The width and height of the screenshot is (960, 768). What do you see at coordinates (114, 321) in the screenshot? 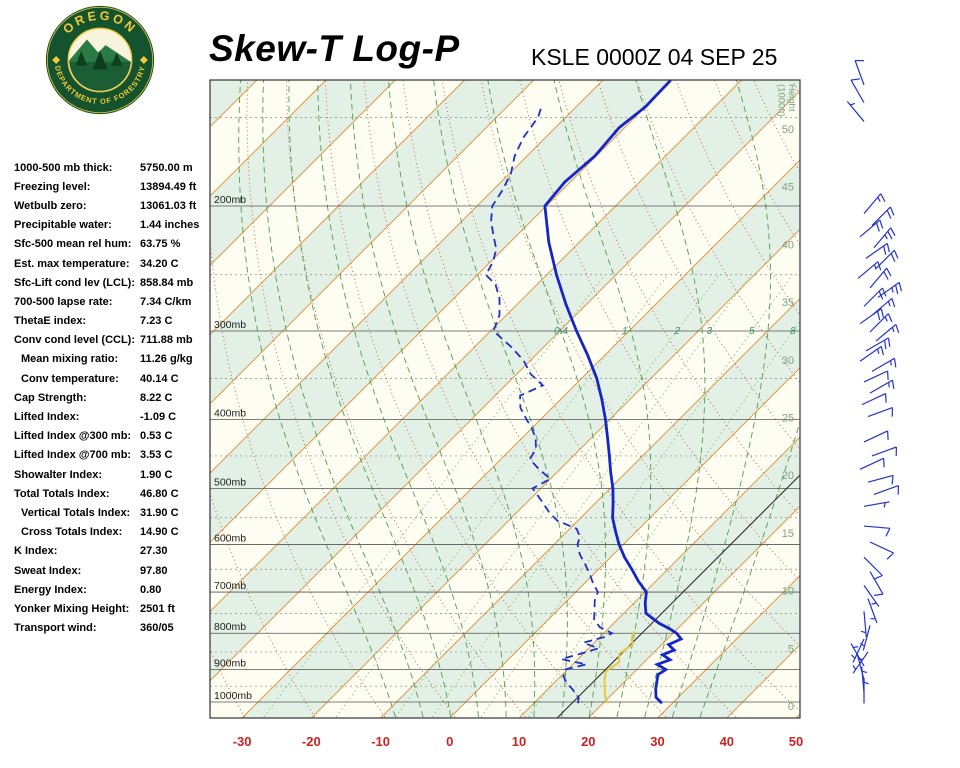
I see `index-row: ThetaE index: 7.23 C` at bounding box center [114, 321].